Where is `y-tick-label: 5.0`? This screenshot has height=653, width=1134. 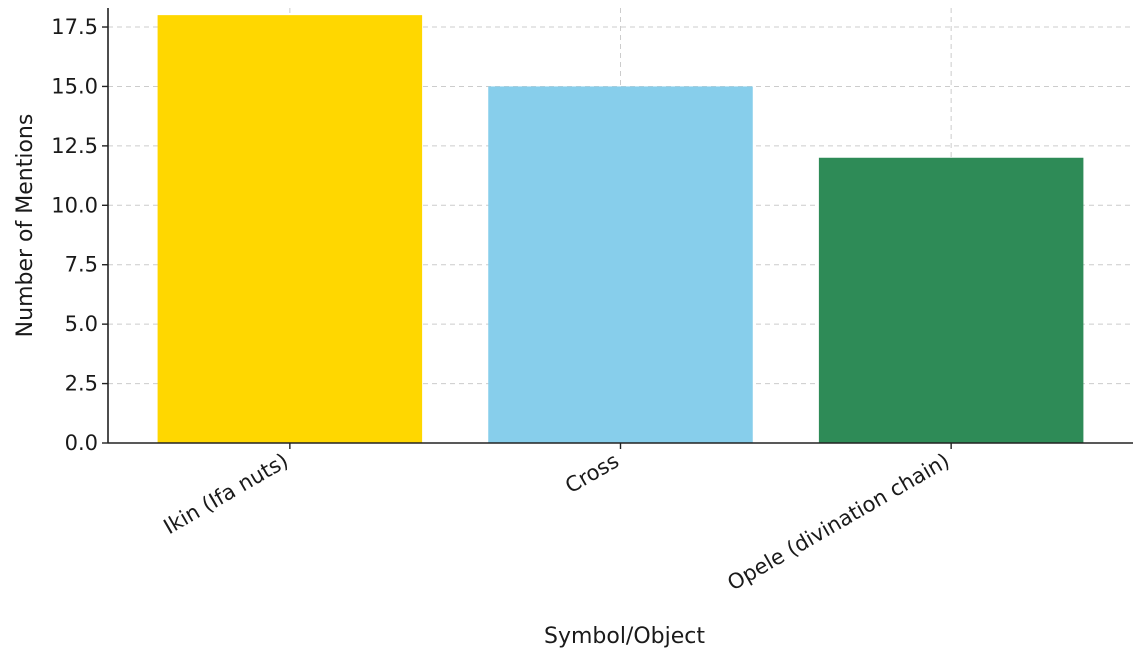 y-tick-label: 5.0 is located at coordinates (81, 324).